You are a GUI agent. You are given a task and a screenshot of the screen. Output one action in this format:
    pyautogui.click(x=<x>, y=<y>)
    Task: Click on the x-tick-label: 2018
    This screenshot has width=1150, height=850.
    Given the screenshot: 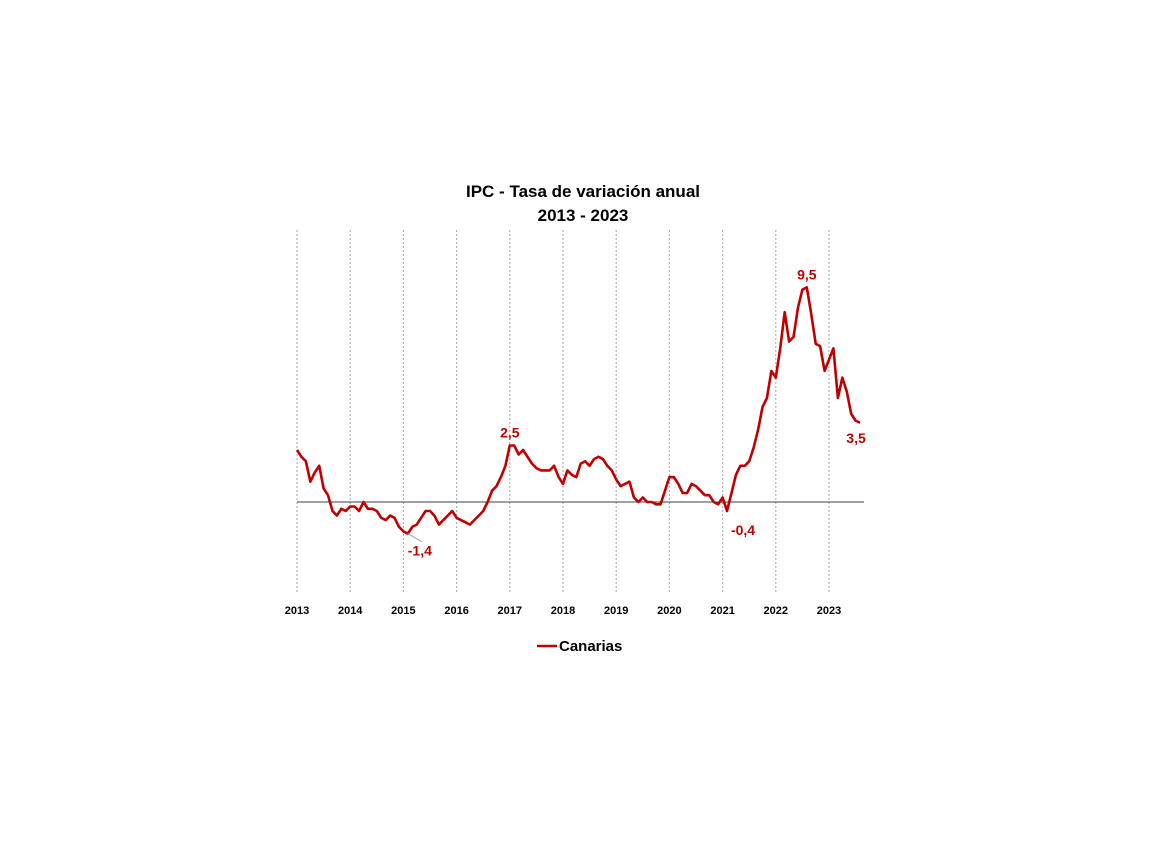 What is the action you would take?
    pyautogui.click(x=563, y=611)
    